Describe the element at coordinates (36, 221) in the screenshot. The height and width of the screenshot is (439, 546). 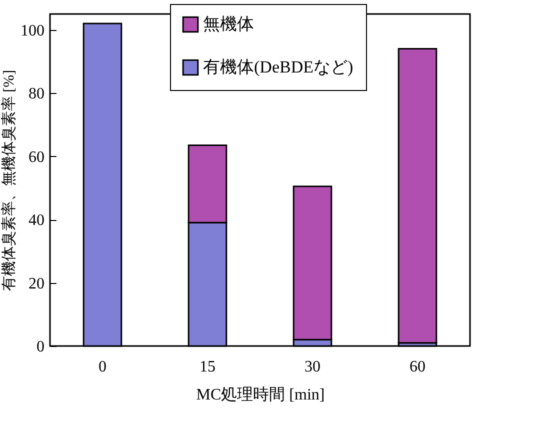
I see `y-tick-label: 40` at that location.